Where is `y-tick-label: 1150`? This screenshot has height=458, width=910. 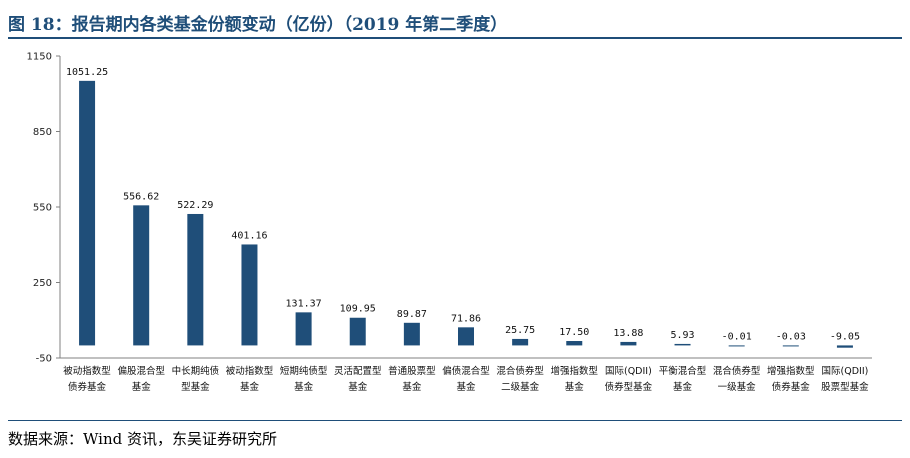
y-tick-label: 1150 is located at coordinates (39, 57).